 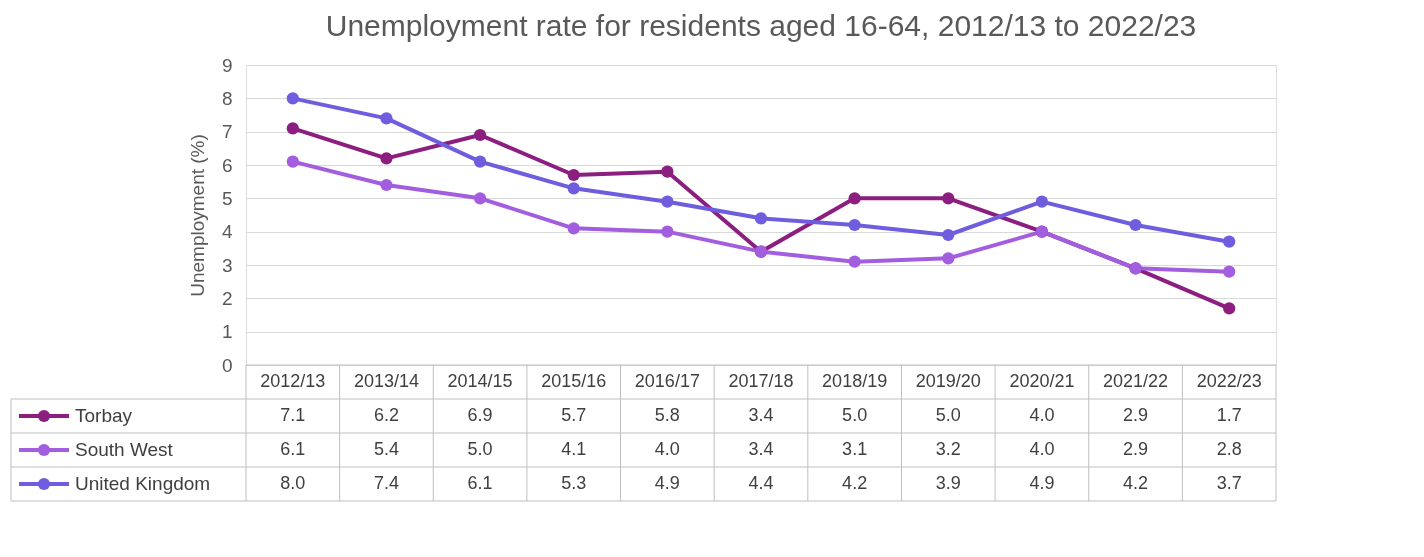 What do you see at coordinates (227, 65) in the screenshot?
I see `y-tick-label: 9` at bounding box center [227, 65].